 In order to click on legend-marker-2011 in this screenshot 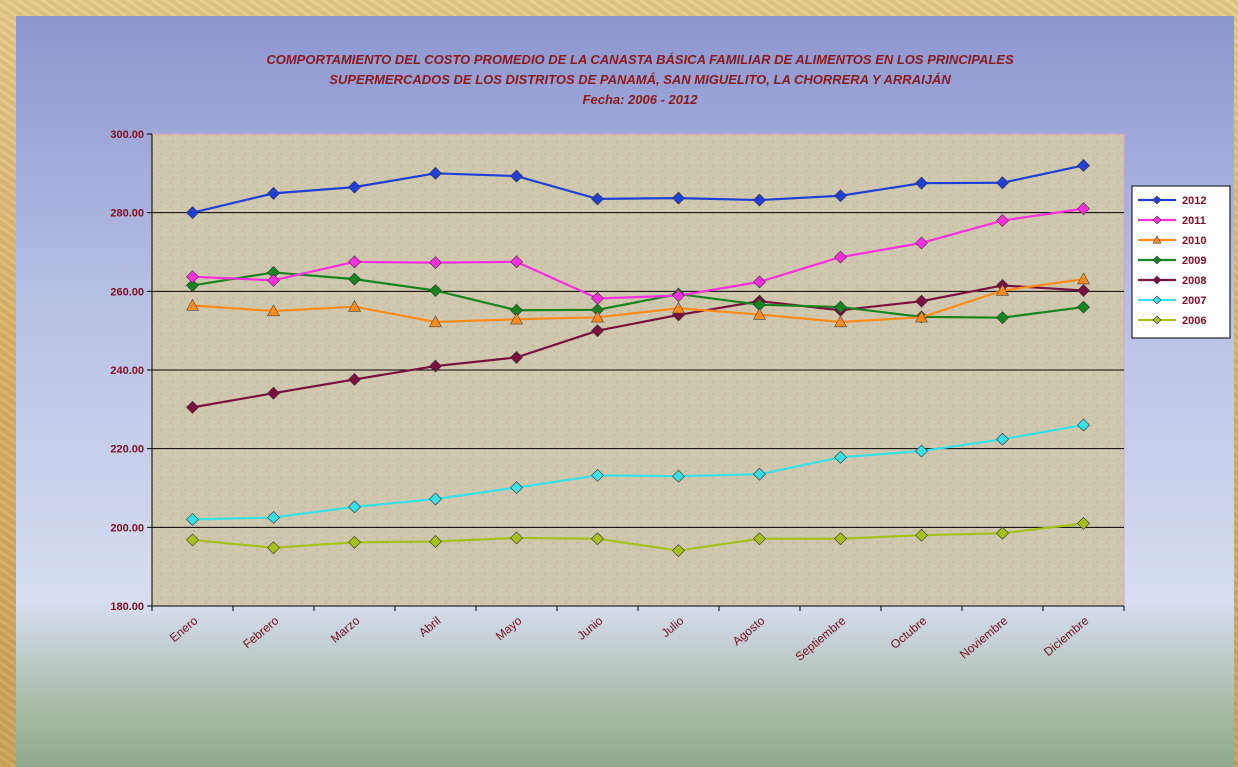, I will do `click(1157, 220)`.